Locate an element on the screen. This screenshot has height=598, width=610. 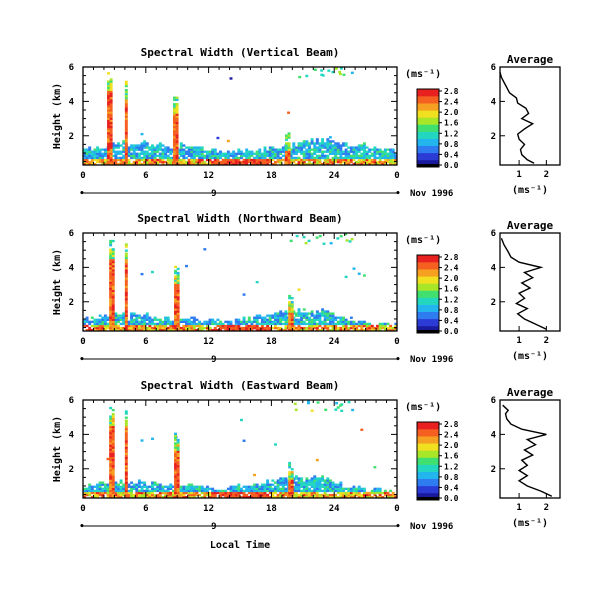
x-tick-label: 0 is located at coordinates (82, 176).